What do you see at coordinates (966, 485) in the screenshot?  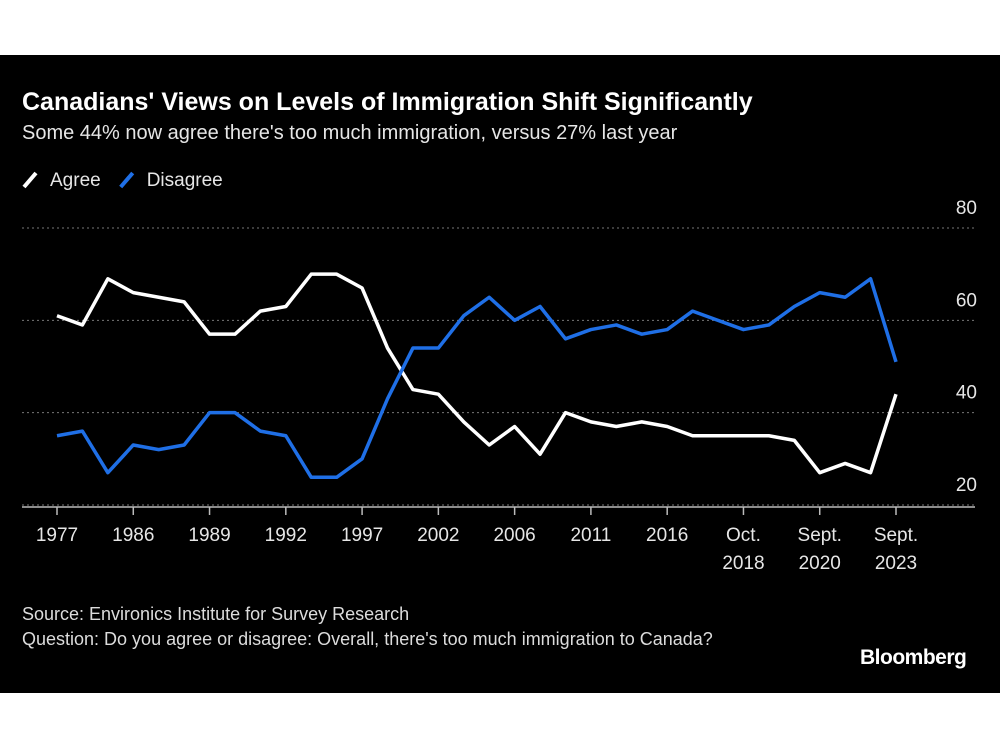 I see `y-tick-label: 20` at bounding box center [966, 485].